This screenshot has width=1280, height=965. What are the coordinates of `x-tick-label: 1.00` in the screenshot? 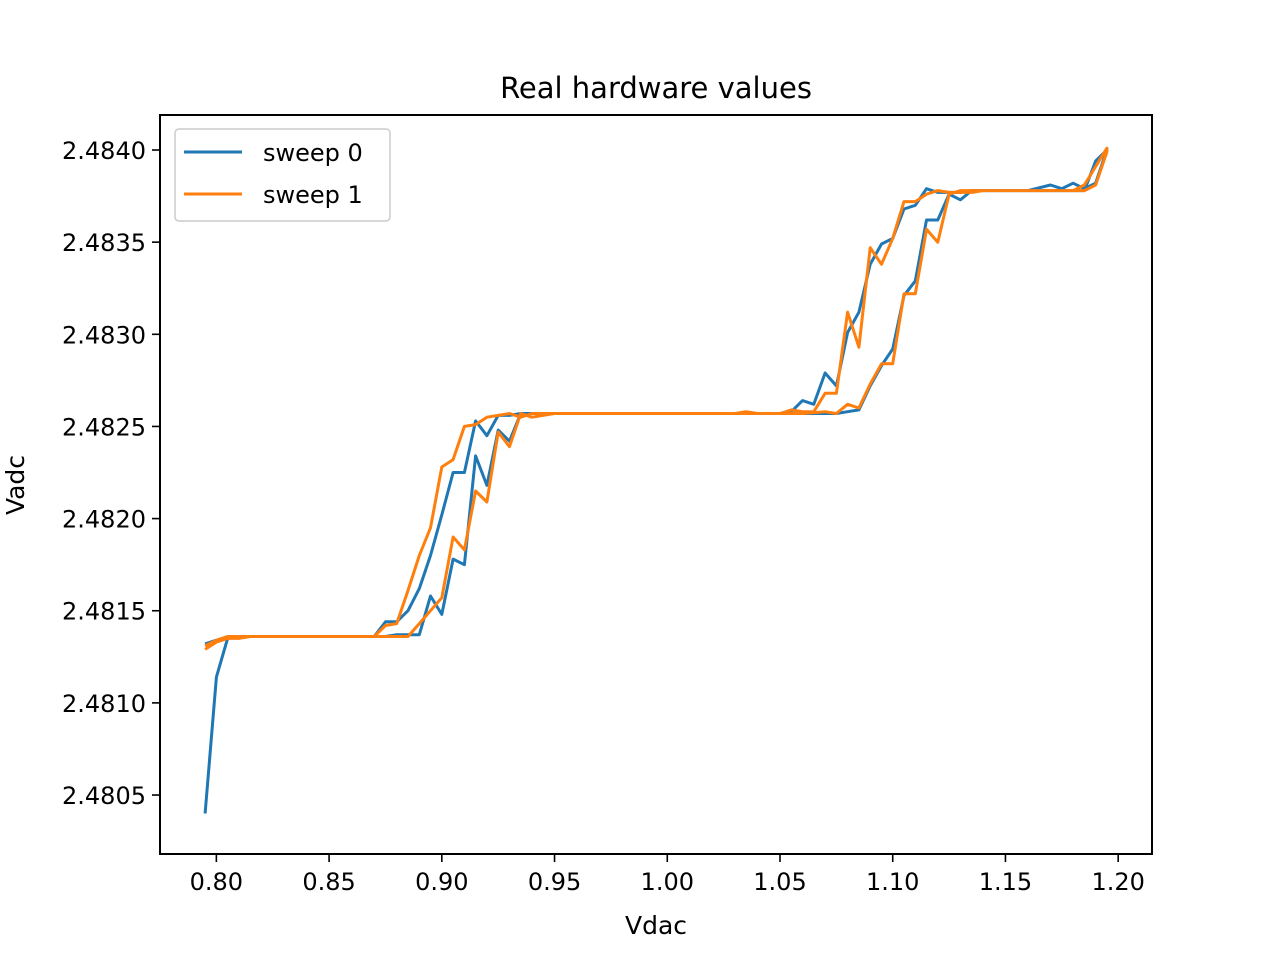 It's located at (667, 882).